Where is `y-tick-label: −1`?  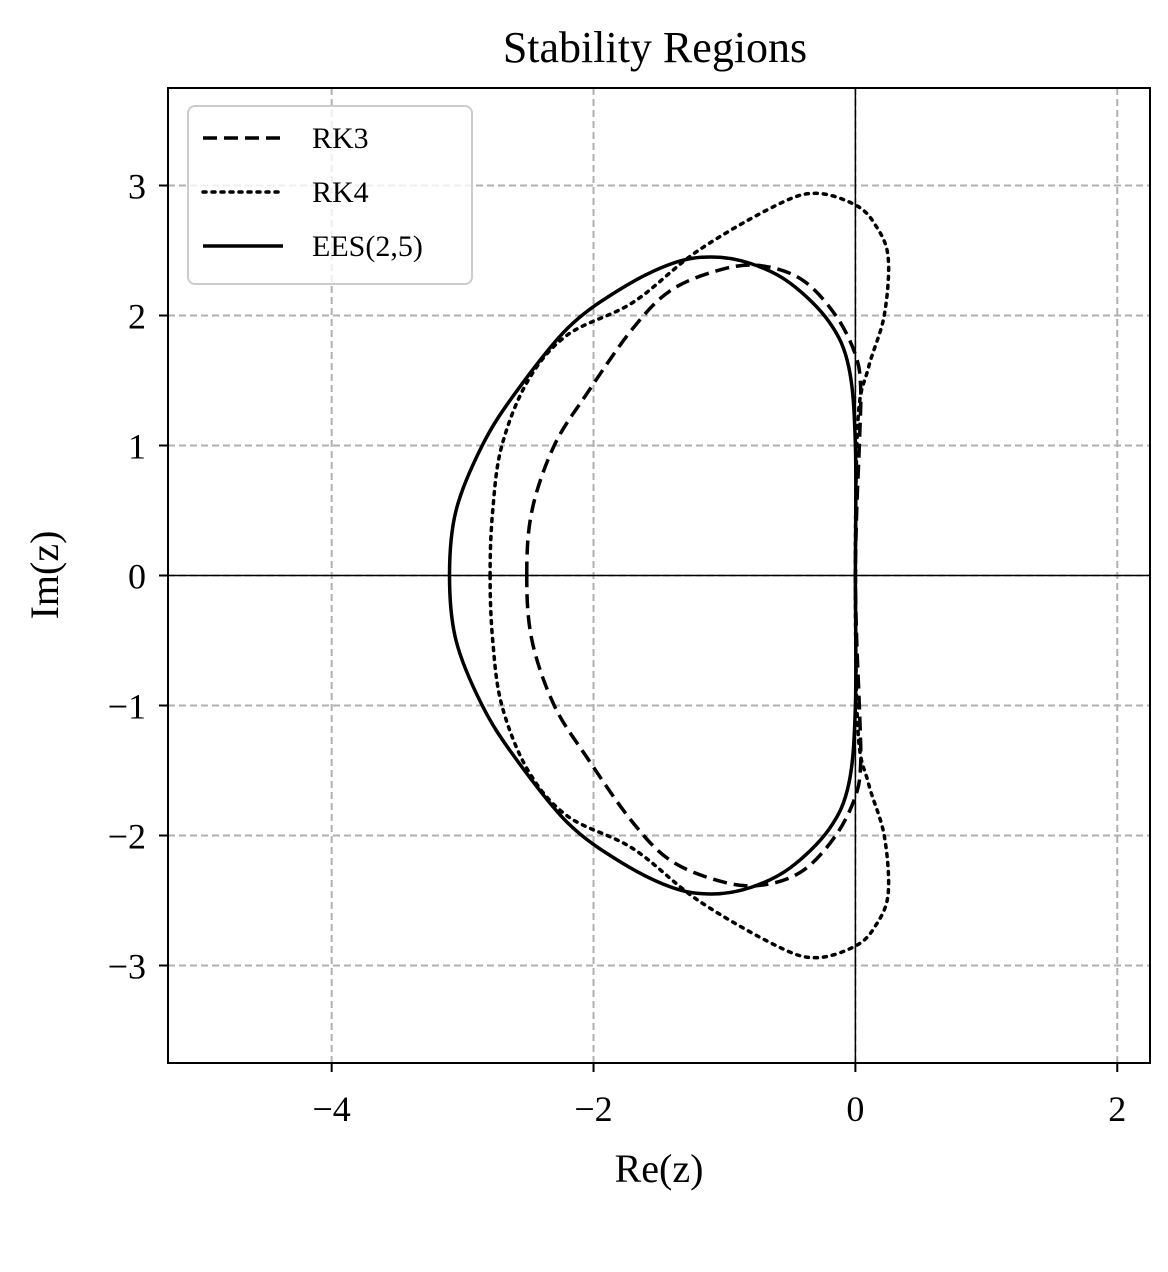
y-tick-label: −1 is located at coordinates (127, 707).